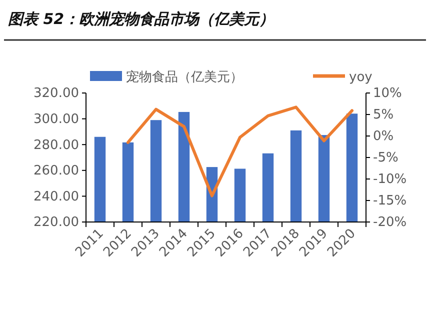  What do you see at coordinates (56, 119) in the screenshot?
I see `y-tick-label: 300.00` at bounding box center [56, 119].